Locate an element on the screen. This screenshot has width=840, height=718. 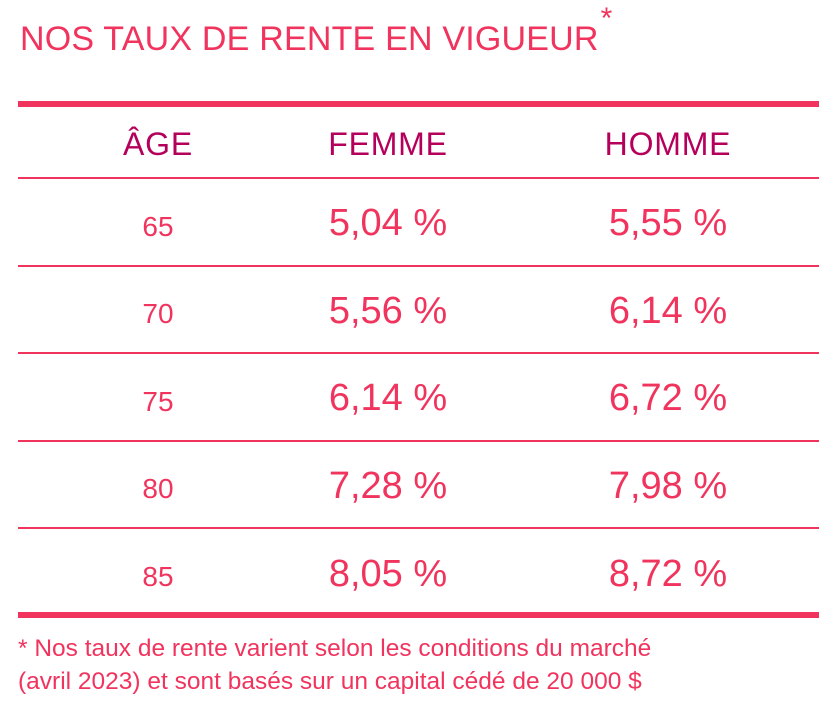
table-row: 80 7,28 % 7,98 % is located at coordinates (418, 485).